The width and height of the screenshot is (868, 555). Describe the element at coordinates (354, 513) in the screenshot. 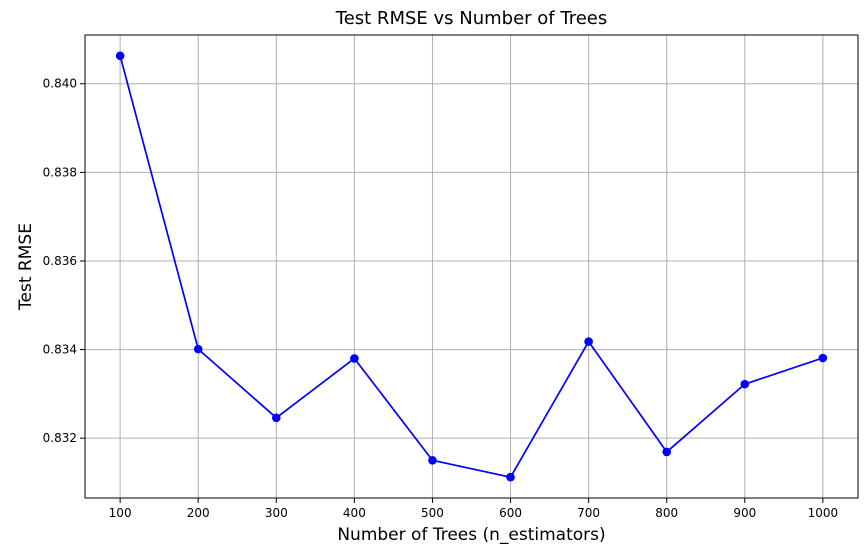

I see `x-tick-label: 400` at that location.